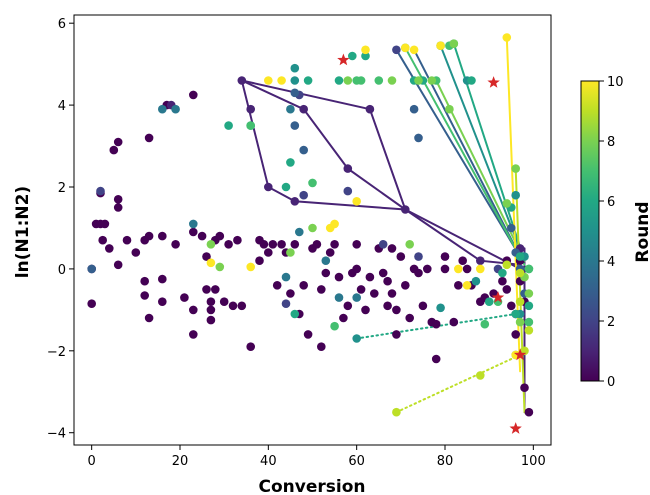 Image resolution: width=650 pixels, height=495 pixels. I want to click on y-tick-label: 0, so click(62, 270).